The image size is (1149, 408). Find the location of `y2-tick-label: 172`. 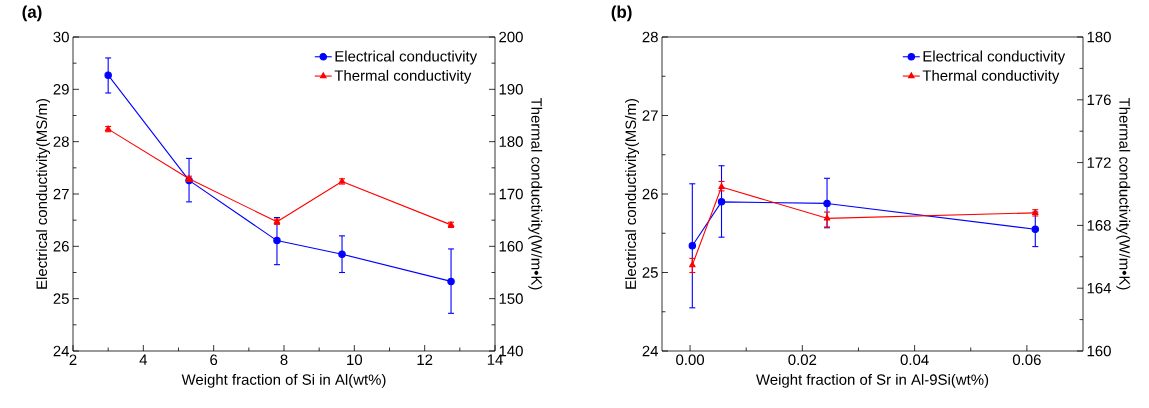

y2-tick-label: 172 is located at coordinates (1099, 162).